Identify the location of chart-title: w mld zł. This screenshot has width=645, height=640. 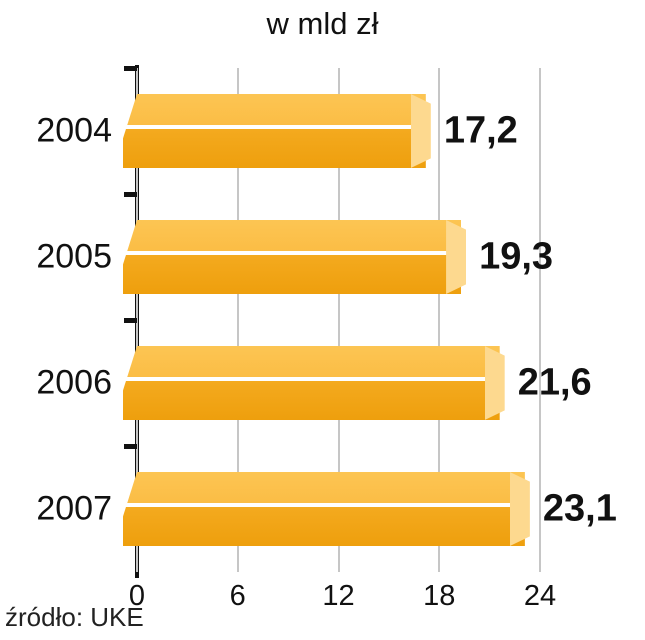
(322, 23).